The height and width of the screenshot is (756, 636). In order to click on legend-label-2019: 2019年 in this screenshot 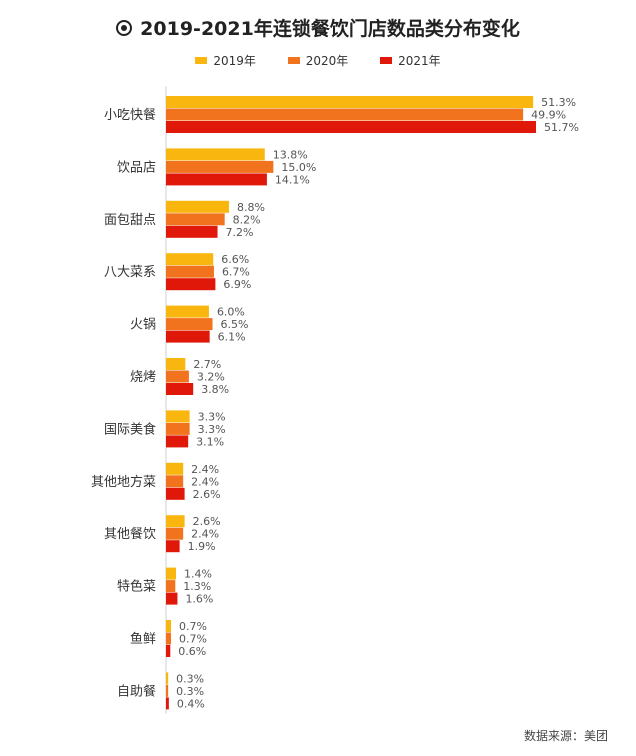, I will do `click(234, 61)`.